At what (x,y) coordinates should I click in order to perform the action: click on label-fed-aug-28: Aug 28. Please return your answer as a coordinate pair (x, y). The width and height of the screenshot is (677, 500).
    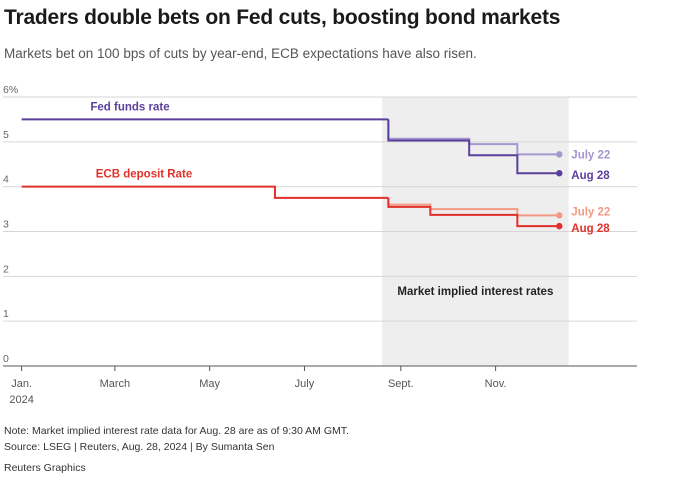
    Looking at the image, I should click on (590, 176).